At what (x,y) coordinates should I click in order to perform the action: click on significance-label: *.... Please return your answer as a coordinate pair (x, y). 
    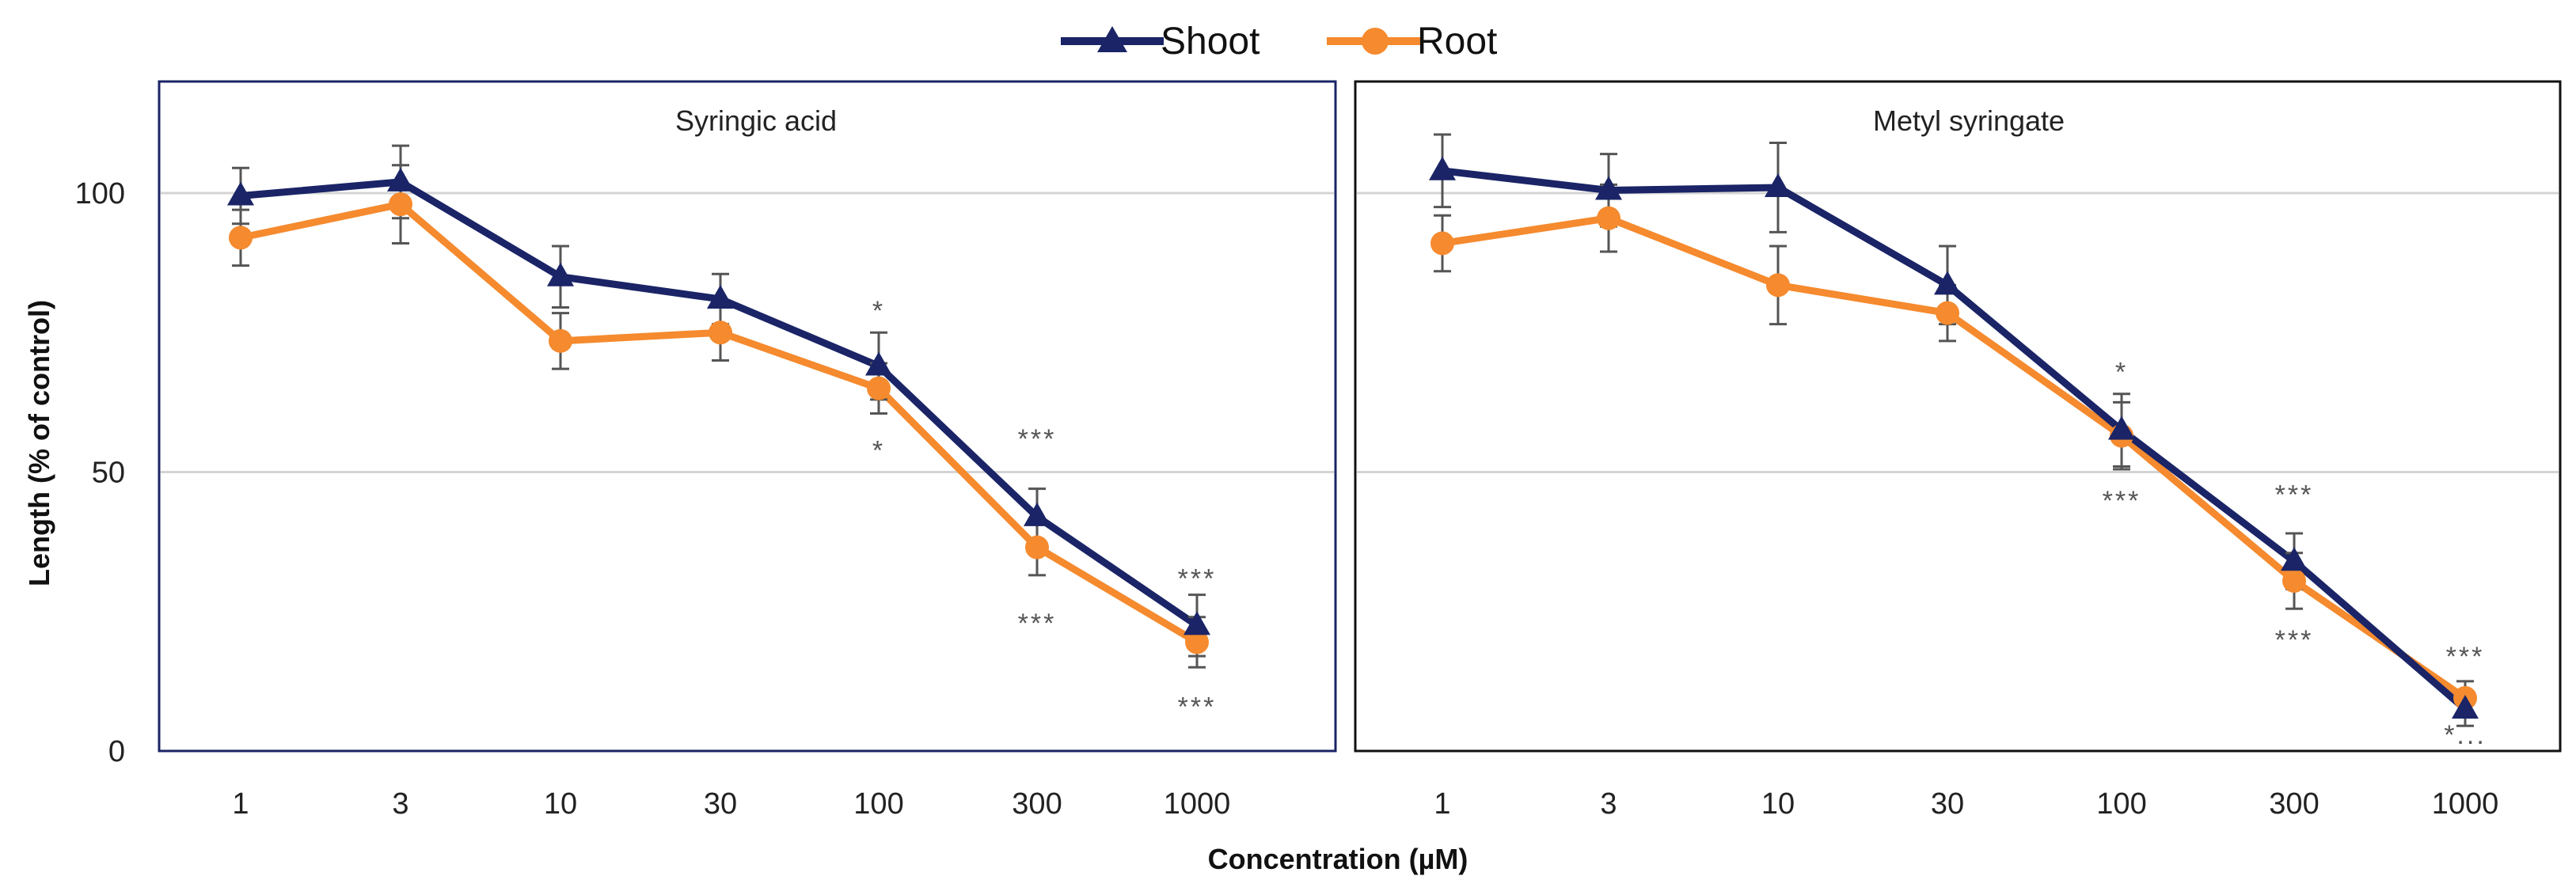
    Looking at the image, I should click on (2466, 735).